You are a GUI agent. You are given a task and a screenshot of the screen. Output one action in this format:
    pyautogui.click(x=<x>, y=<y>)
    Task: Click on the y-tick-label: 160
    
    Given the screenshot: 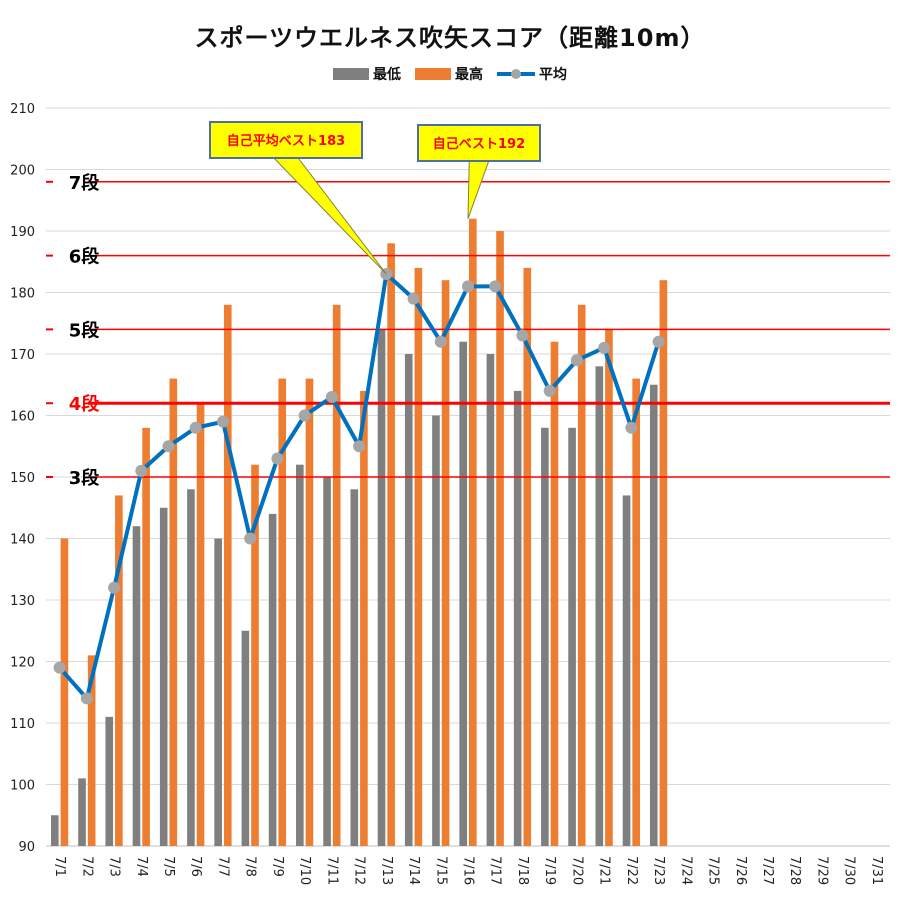 What is the action you would take?
    pyautogui.click(x=22, y=417)
    